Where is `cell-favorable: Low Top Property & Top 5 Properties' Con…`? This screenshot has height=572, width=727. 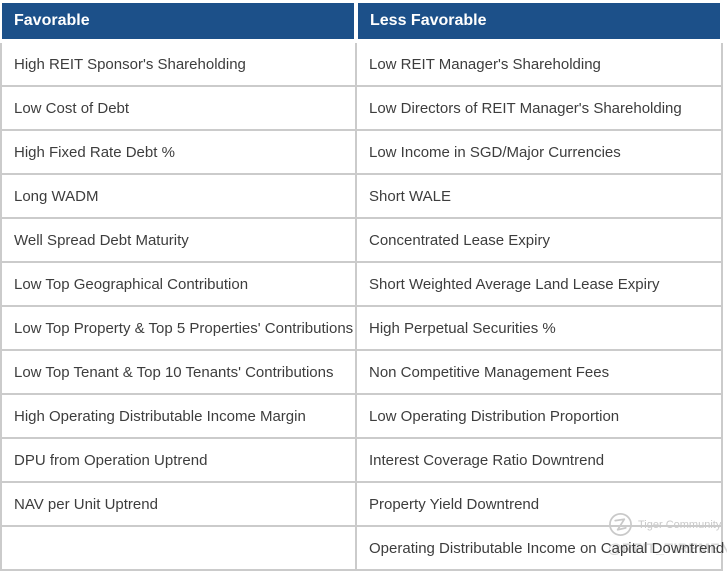
cell-favorable: Low Top Property & Top 5 Properties' Con… is located at coordinates (178, 328).